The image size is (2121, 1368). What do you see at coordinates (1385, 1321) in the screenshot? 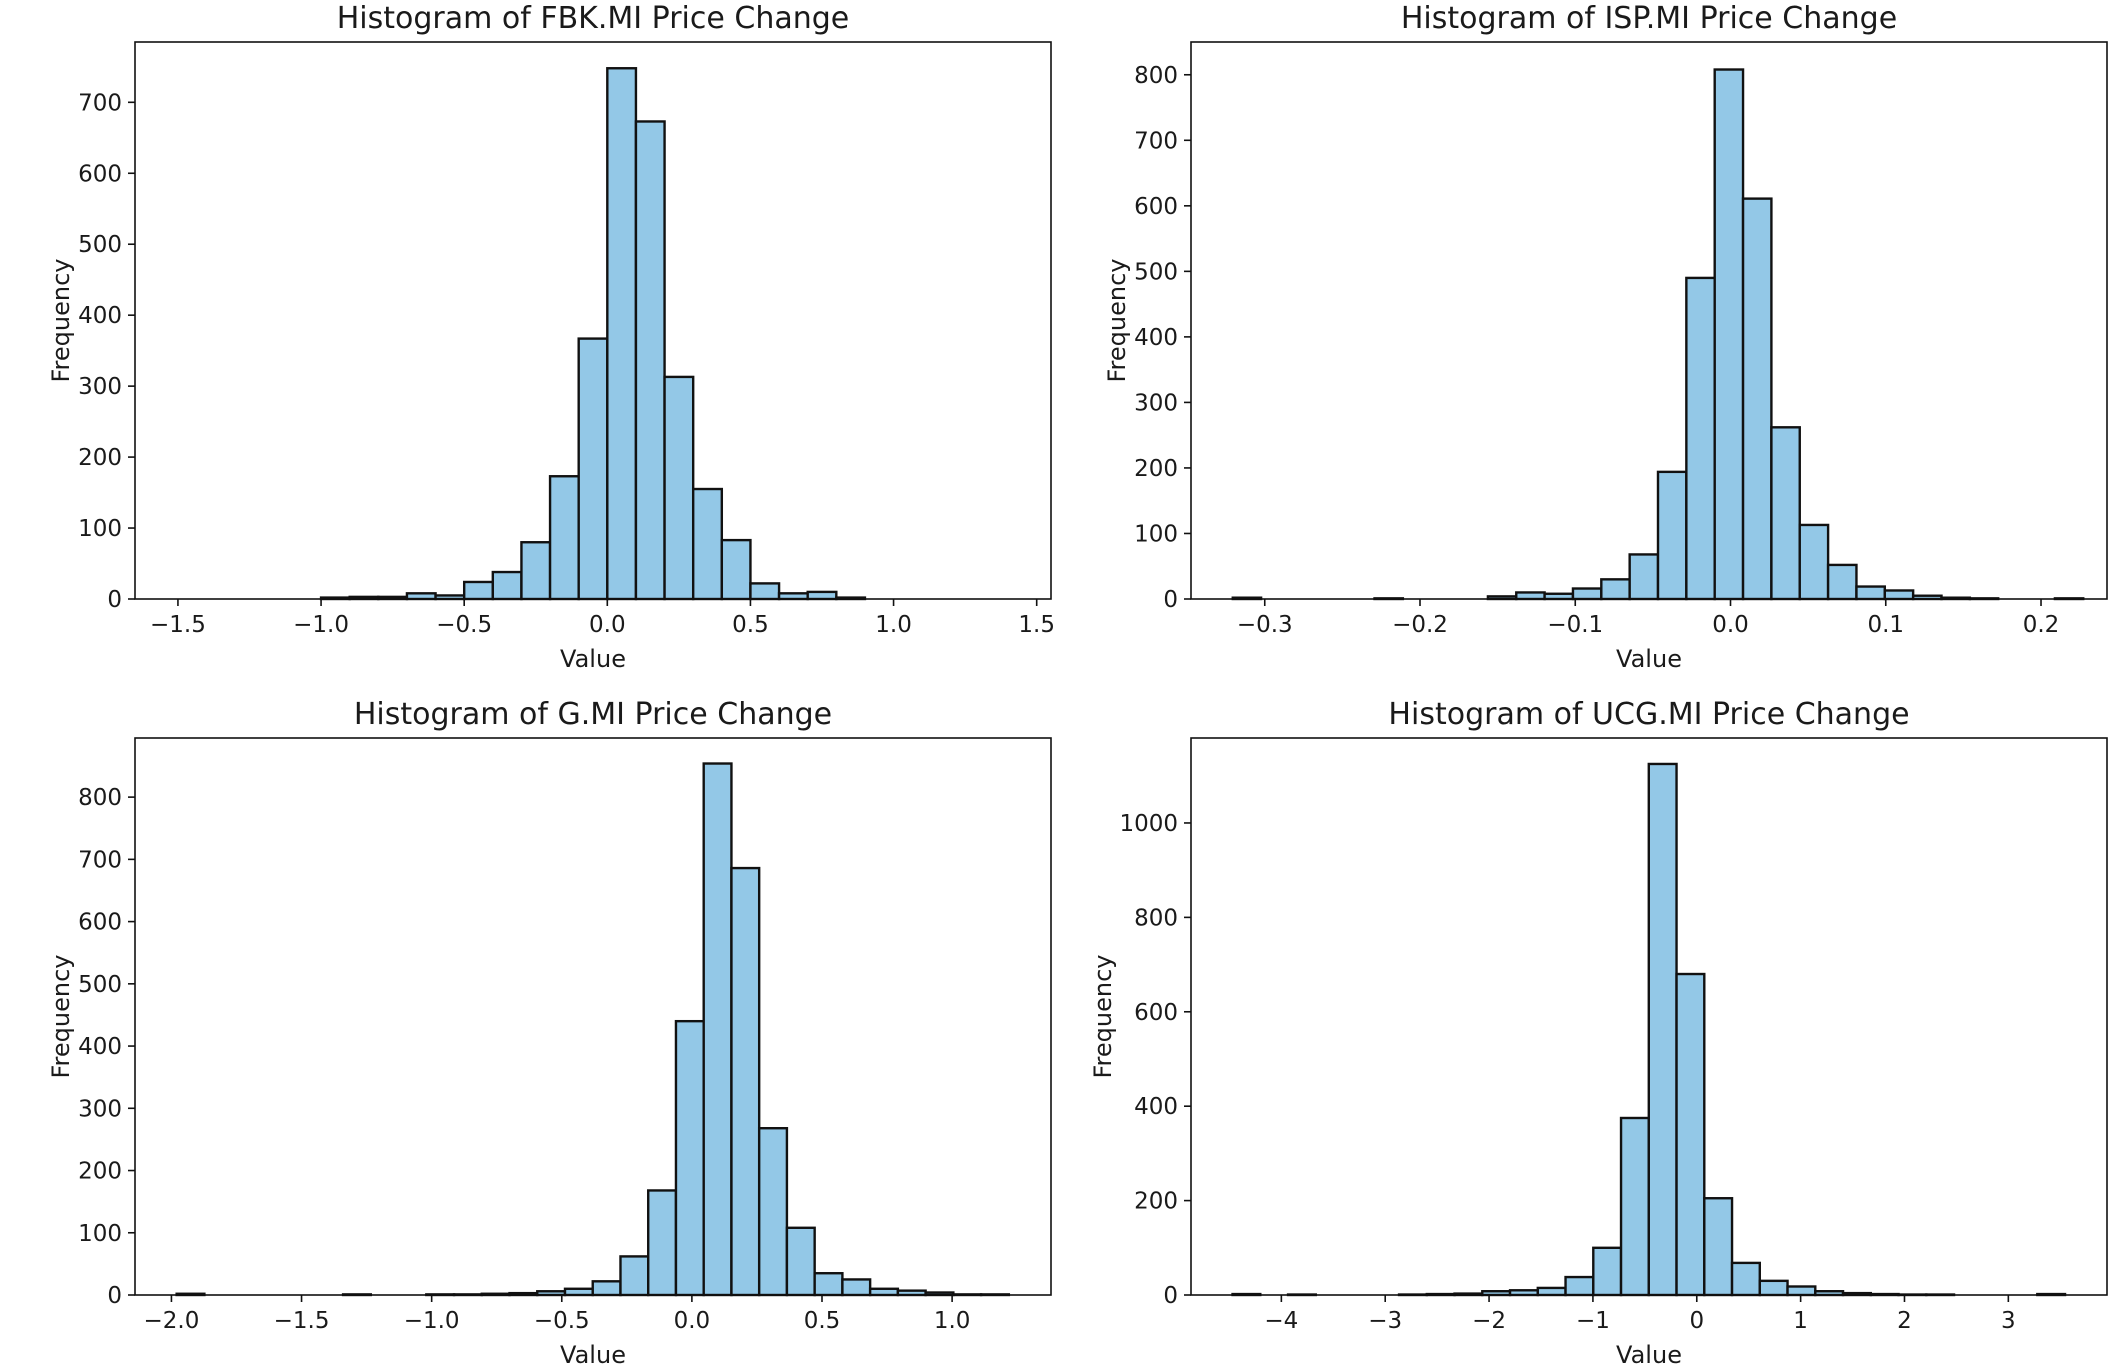
I see `x-tick-label: −3` at bounding box center [1385, 1321].